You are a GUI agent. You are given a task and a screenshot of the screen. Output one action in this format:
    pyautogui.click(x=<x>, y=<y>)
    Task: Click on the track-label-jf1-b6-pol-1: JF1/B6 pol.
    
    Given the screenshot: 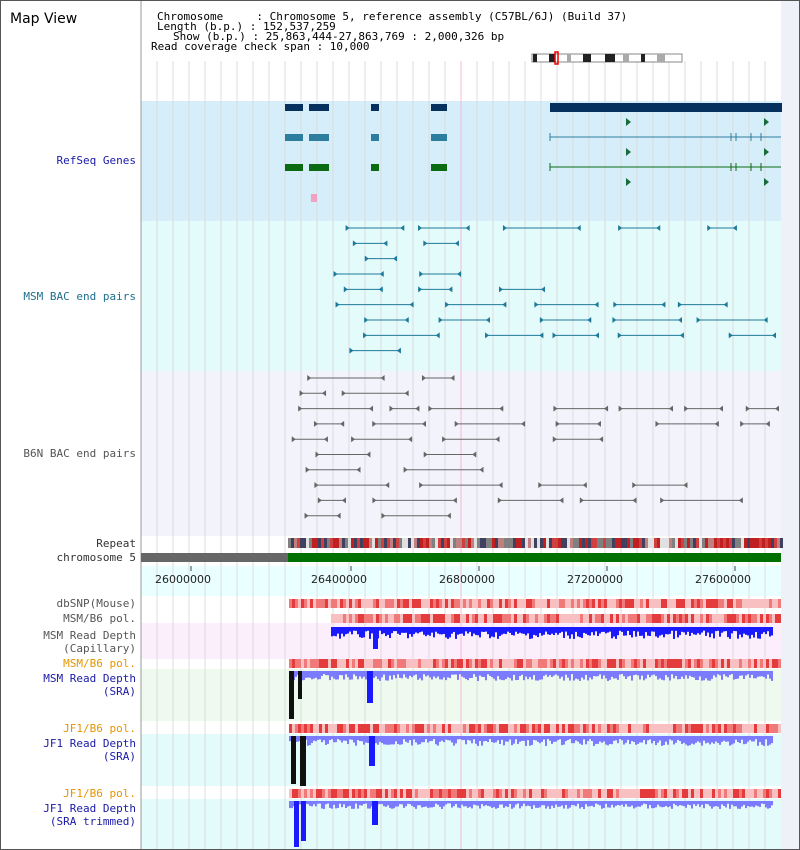 What is the action you would take?
    pyautogui.click(x=99, y=728)
    